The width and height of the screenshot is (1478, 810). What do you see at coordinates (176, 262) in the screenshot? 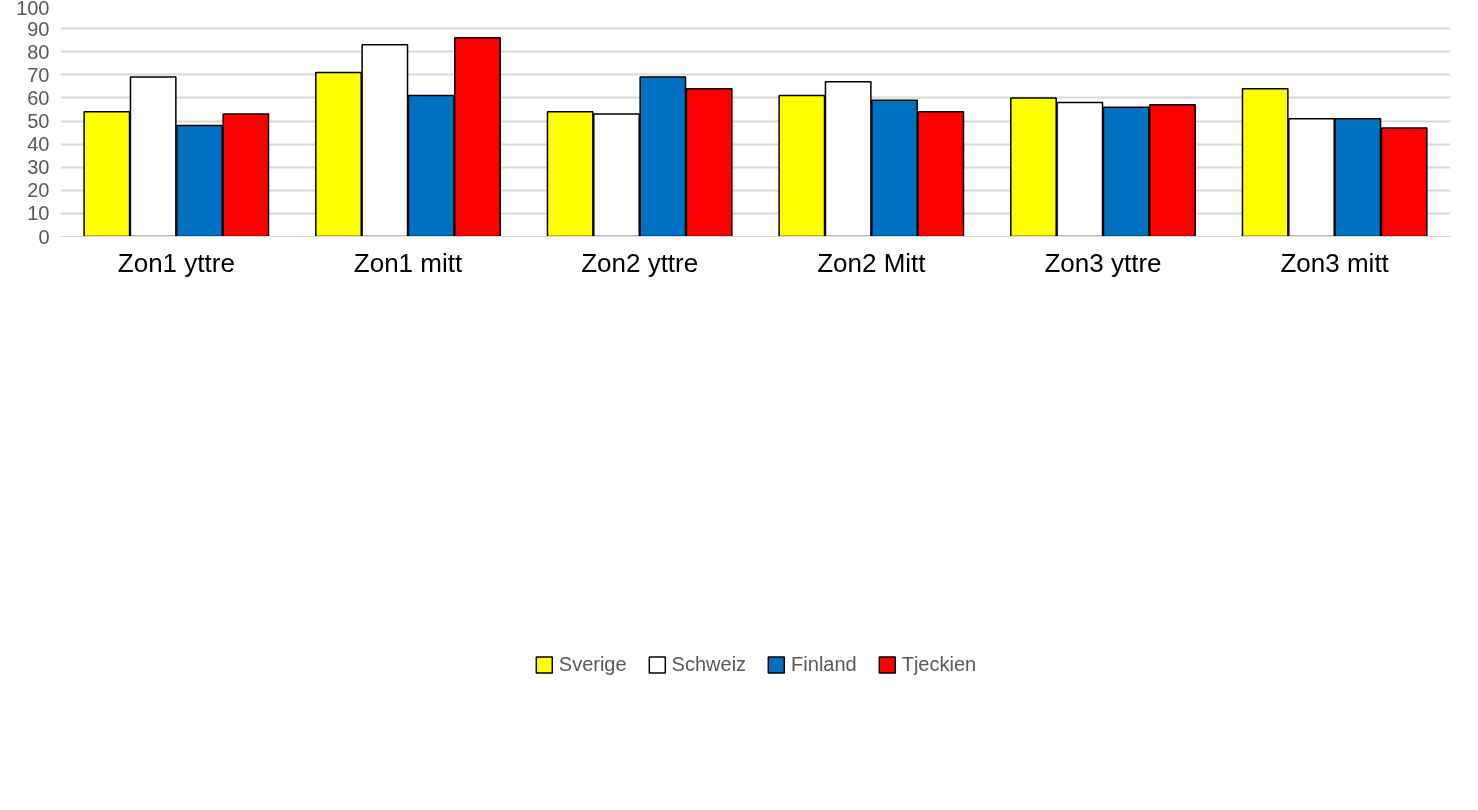
I see `x-tick-label: Zon1 yttre` at bounding box center [176, 262].